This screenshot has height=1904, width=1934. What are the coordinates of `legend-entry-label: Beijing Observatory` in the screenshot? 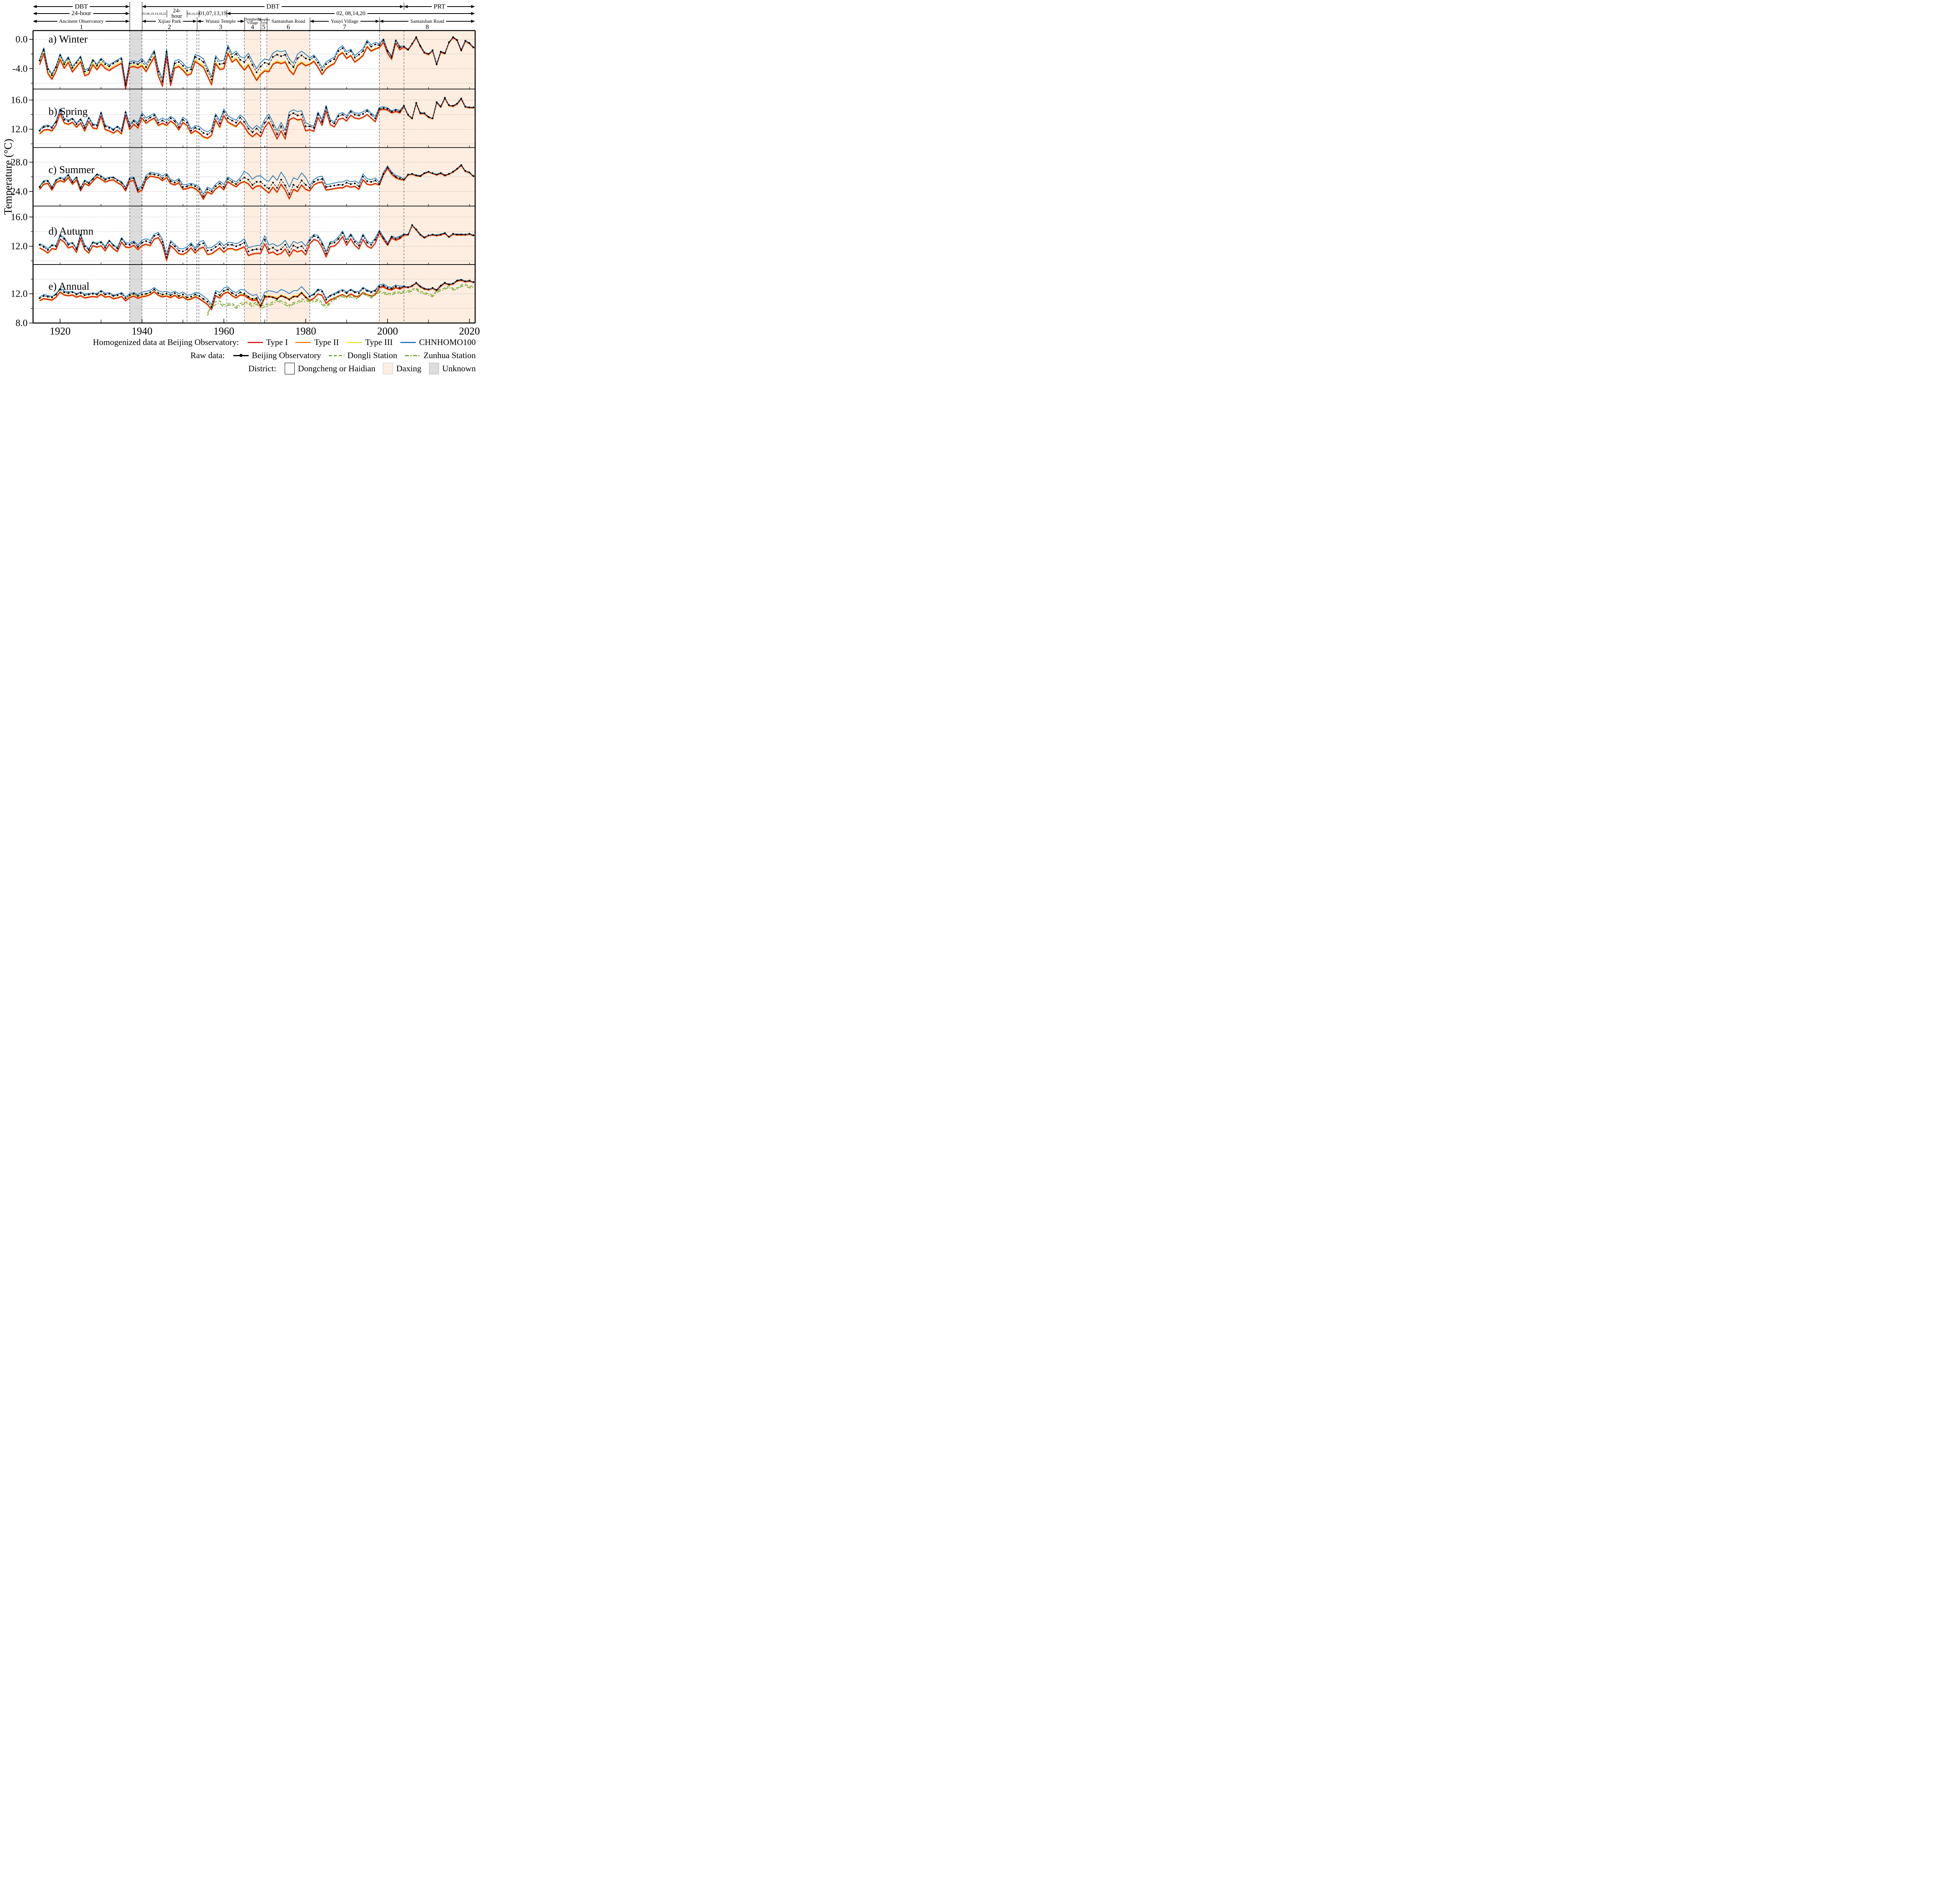 It's located at (286, 355).